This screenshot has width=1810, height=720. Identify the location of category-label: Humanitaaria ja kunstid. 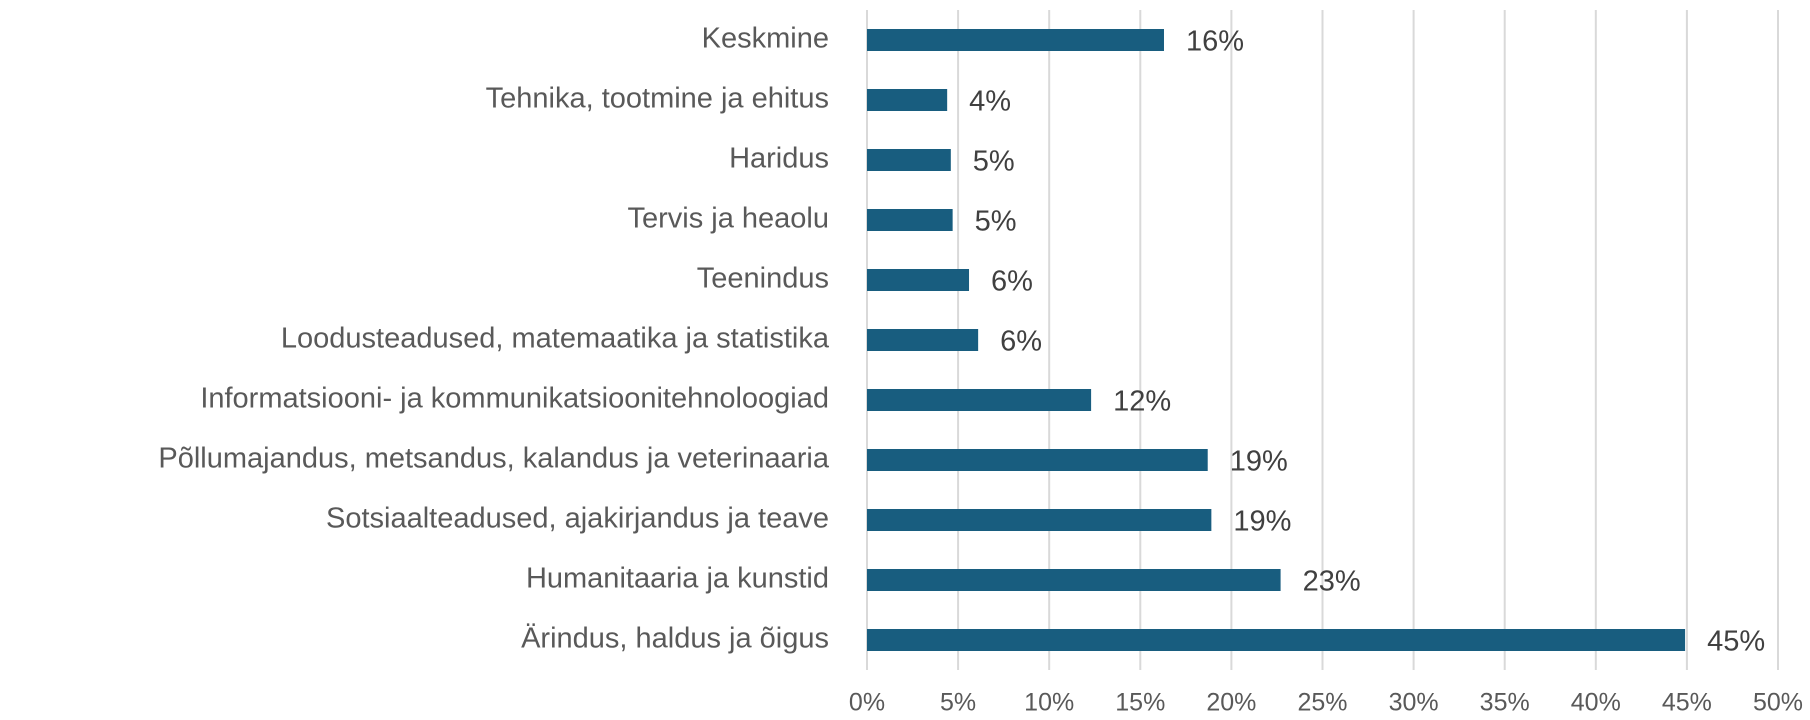
(677, 579).